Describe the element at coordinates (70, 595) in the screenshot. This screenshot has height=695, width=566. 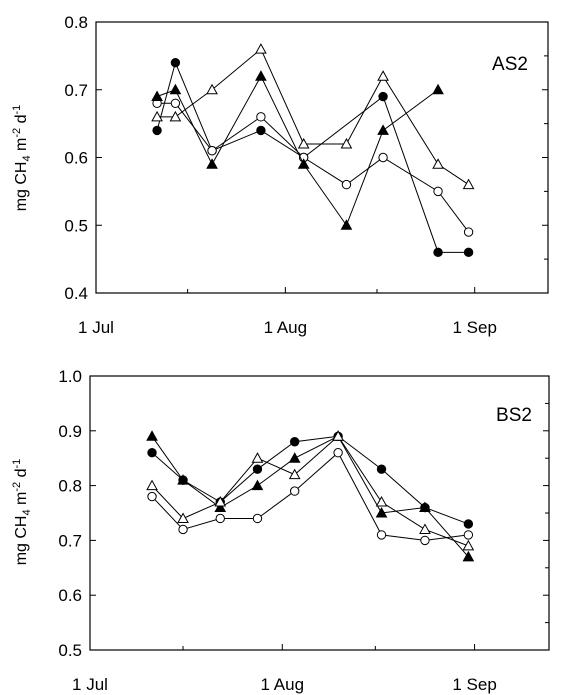
I see `y-tick-label: 0.6` at that location.